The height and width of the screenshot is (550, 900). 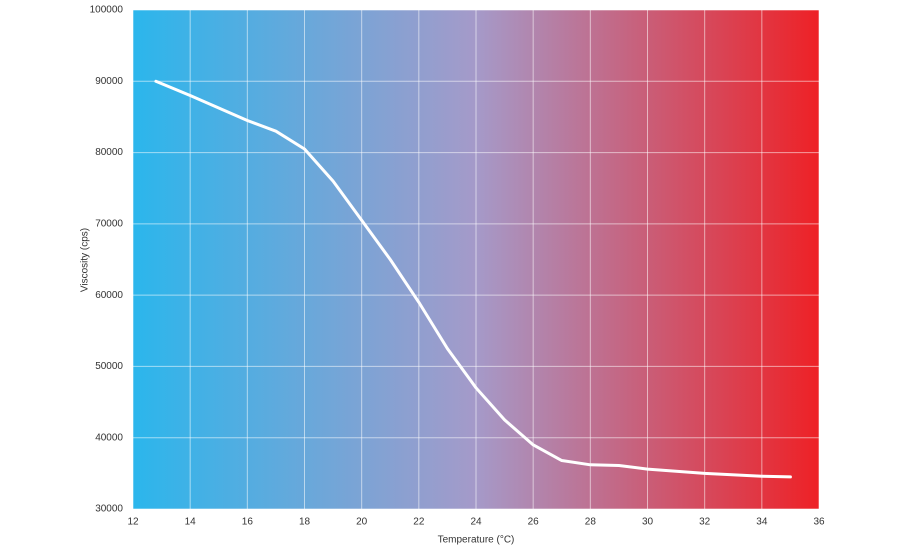 What do you see at coordinates (248, 522) in the screenshot?
I see `x-tick-label: 16` at bounding box center [248, 522].